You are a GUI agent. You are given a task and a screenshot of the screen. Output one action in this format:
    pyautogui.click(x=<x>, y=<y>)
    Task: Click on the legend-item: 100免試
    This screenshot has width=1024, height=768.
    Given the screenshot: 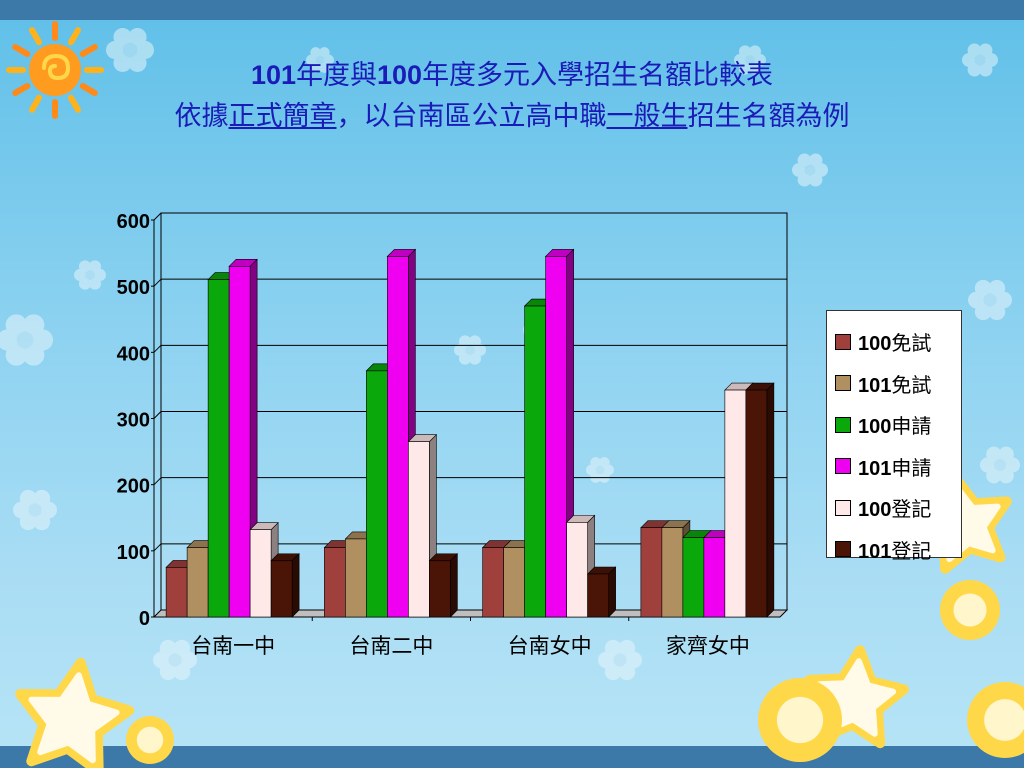 What is the action you would take?
    pyautogui.click(x=894, y=342)
    